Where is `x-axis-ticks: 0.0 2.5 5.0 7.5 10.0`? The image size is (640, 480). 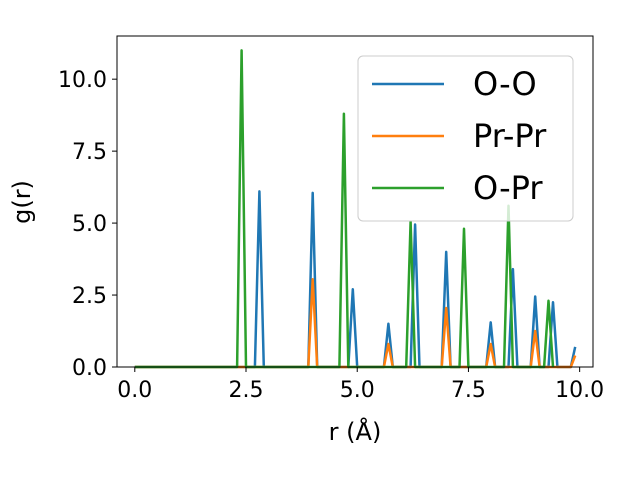
x-axis-ticks: 0.0 2.5 5.0 7.5 10.0 is located at coordinates (360, 385).